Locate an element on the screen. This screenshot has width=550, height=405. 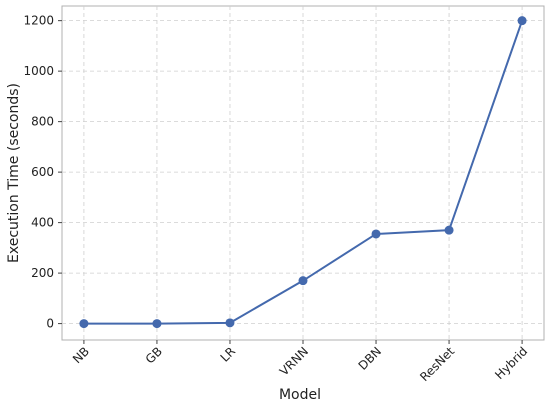
x-tick-label: Hybrid is located at coordinates (511, 363).